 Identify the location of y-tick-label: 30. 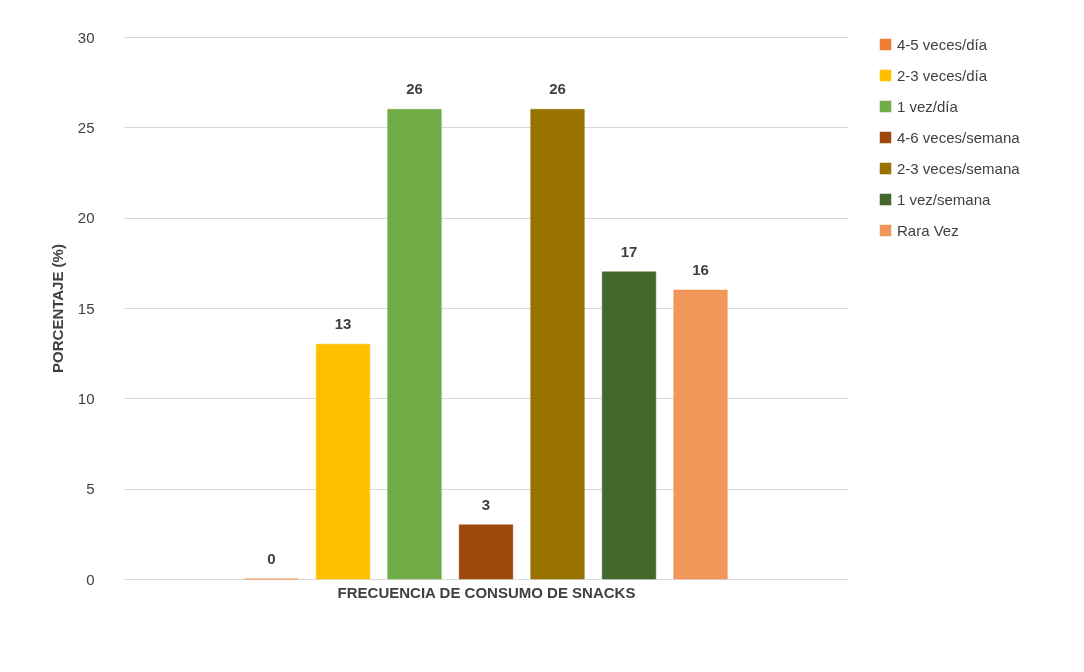
(86, 37).